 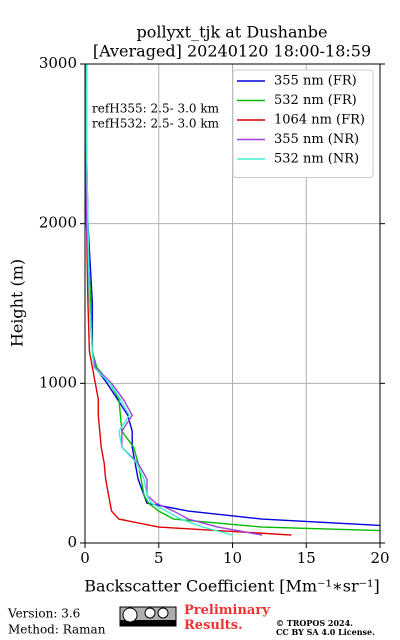 I want to click on legend-label: 355 nm (NR), so click(x=316, y=139).